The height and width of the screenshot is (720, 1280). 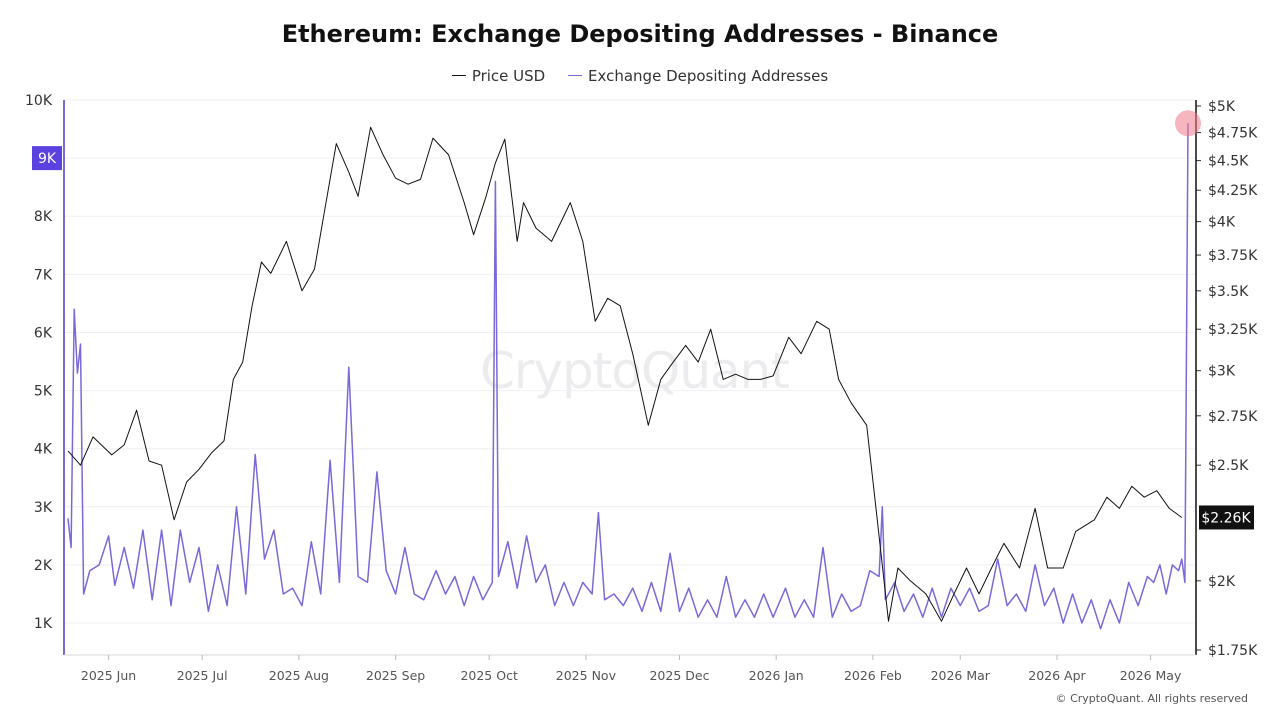 I want to click on y-left-tick: 1K, so click(x=43, y=624).